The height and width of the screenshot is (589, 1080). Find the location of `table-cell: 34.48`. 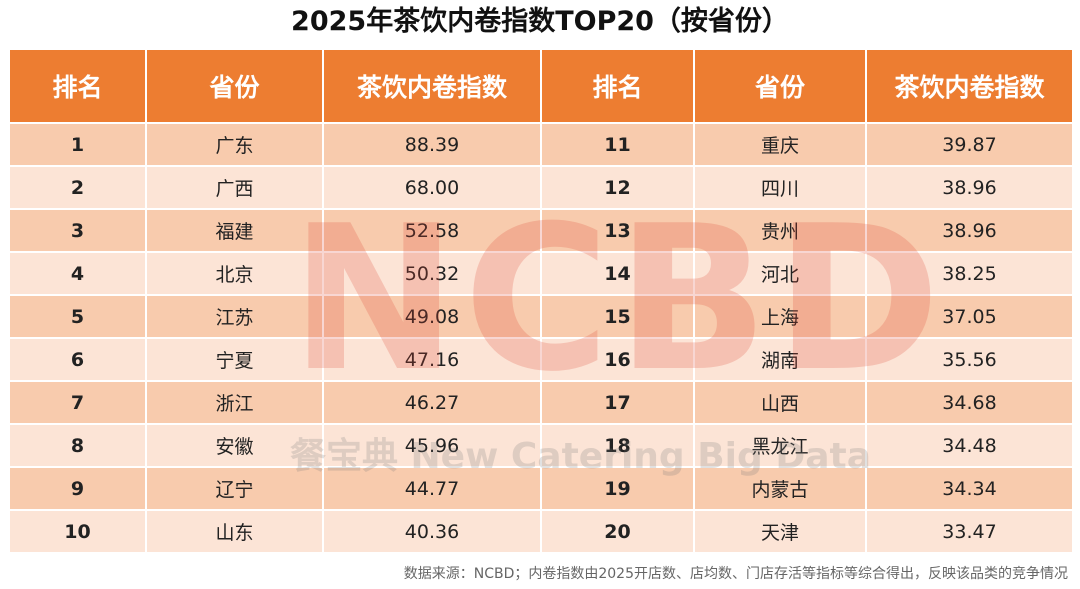

table-cell: 34.48 is located at coordinates (969, 445).